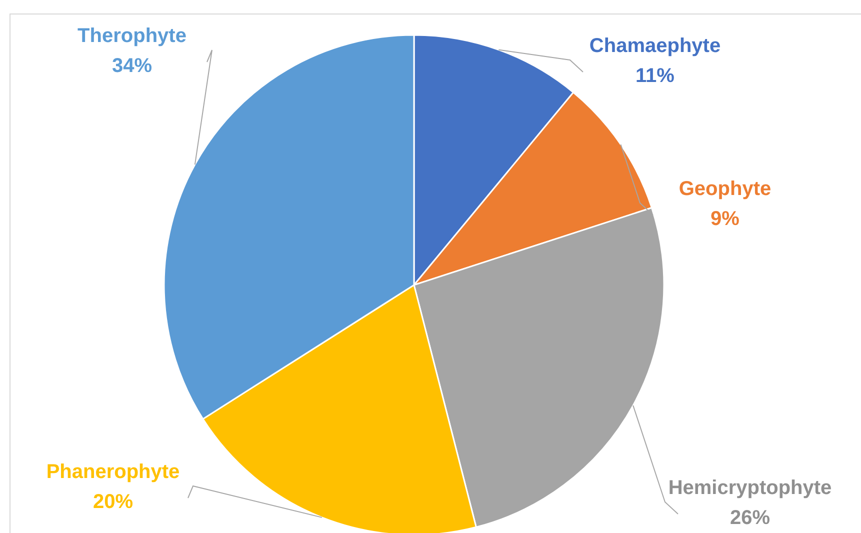  I want to click on slice-label: Therophyte, so click(132, 36).